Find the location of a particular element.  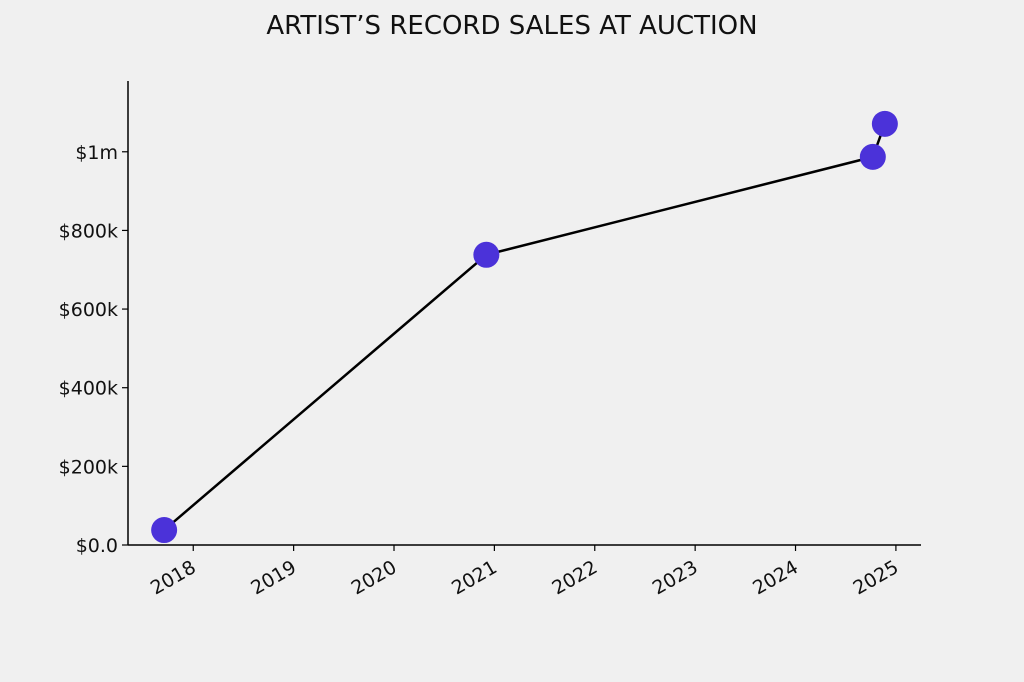

y-tick-label: $400k is located at coordinates (88, 389).